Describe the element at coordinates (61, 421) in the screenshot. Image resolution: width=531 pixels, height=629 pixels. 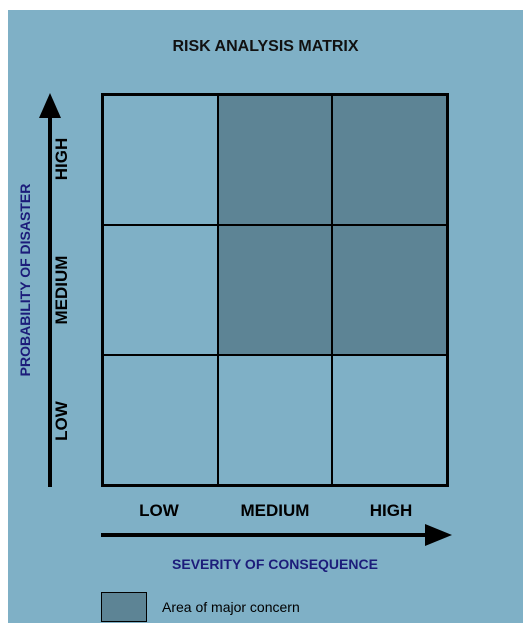
I see `y-level-label-low: LOW` at that location.